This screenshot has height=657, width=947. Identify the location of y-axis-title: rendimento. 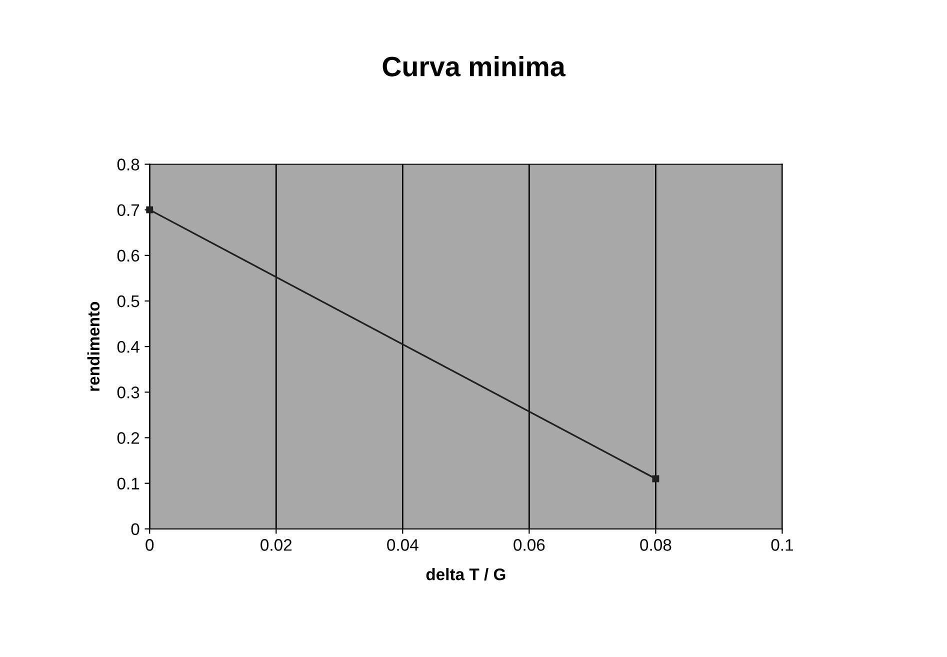
(93, 346).